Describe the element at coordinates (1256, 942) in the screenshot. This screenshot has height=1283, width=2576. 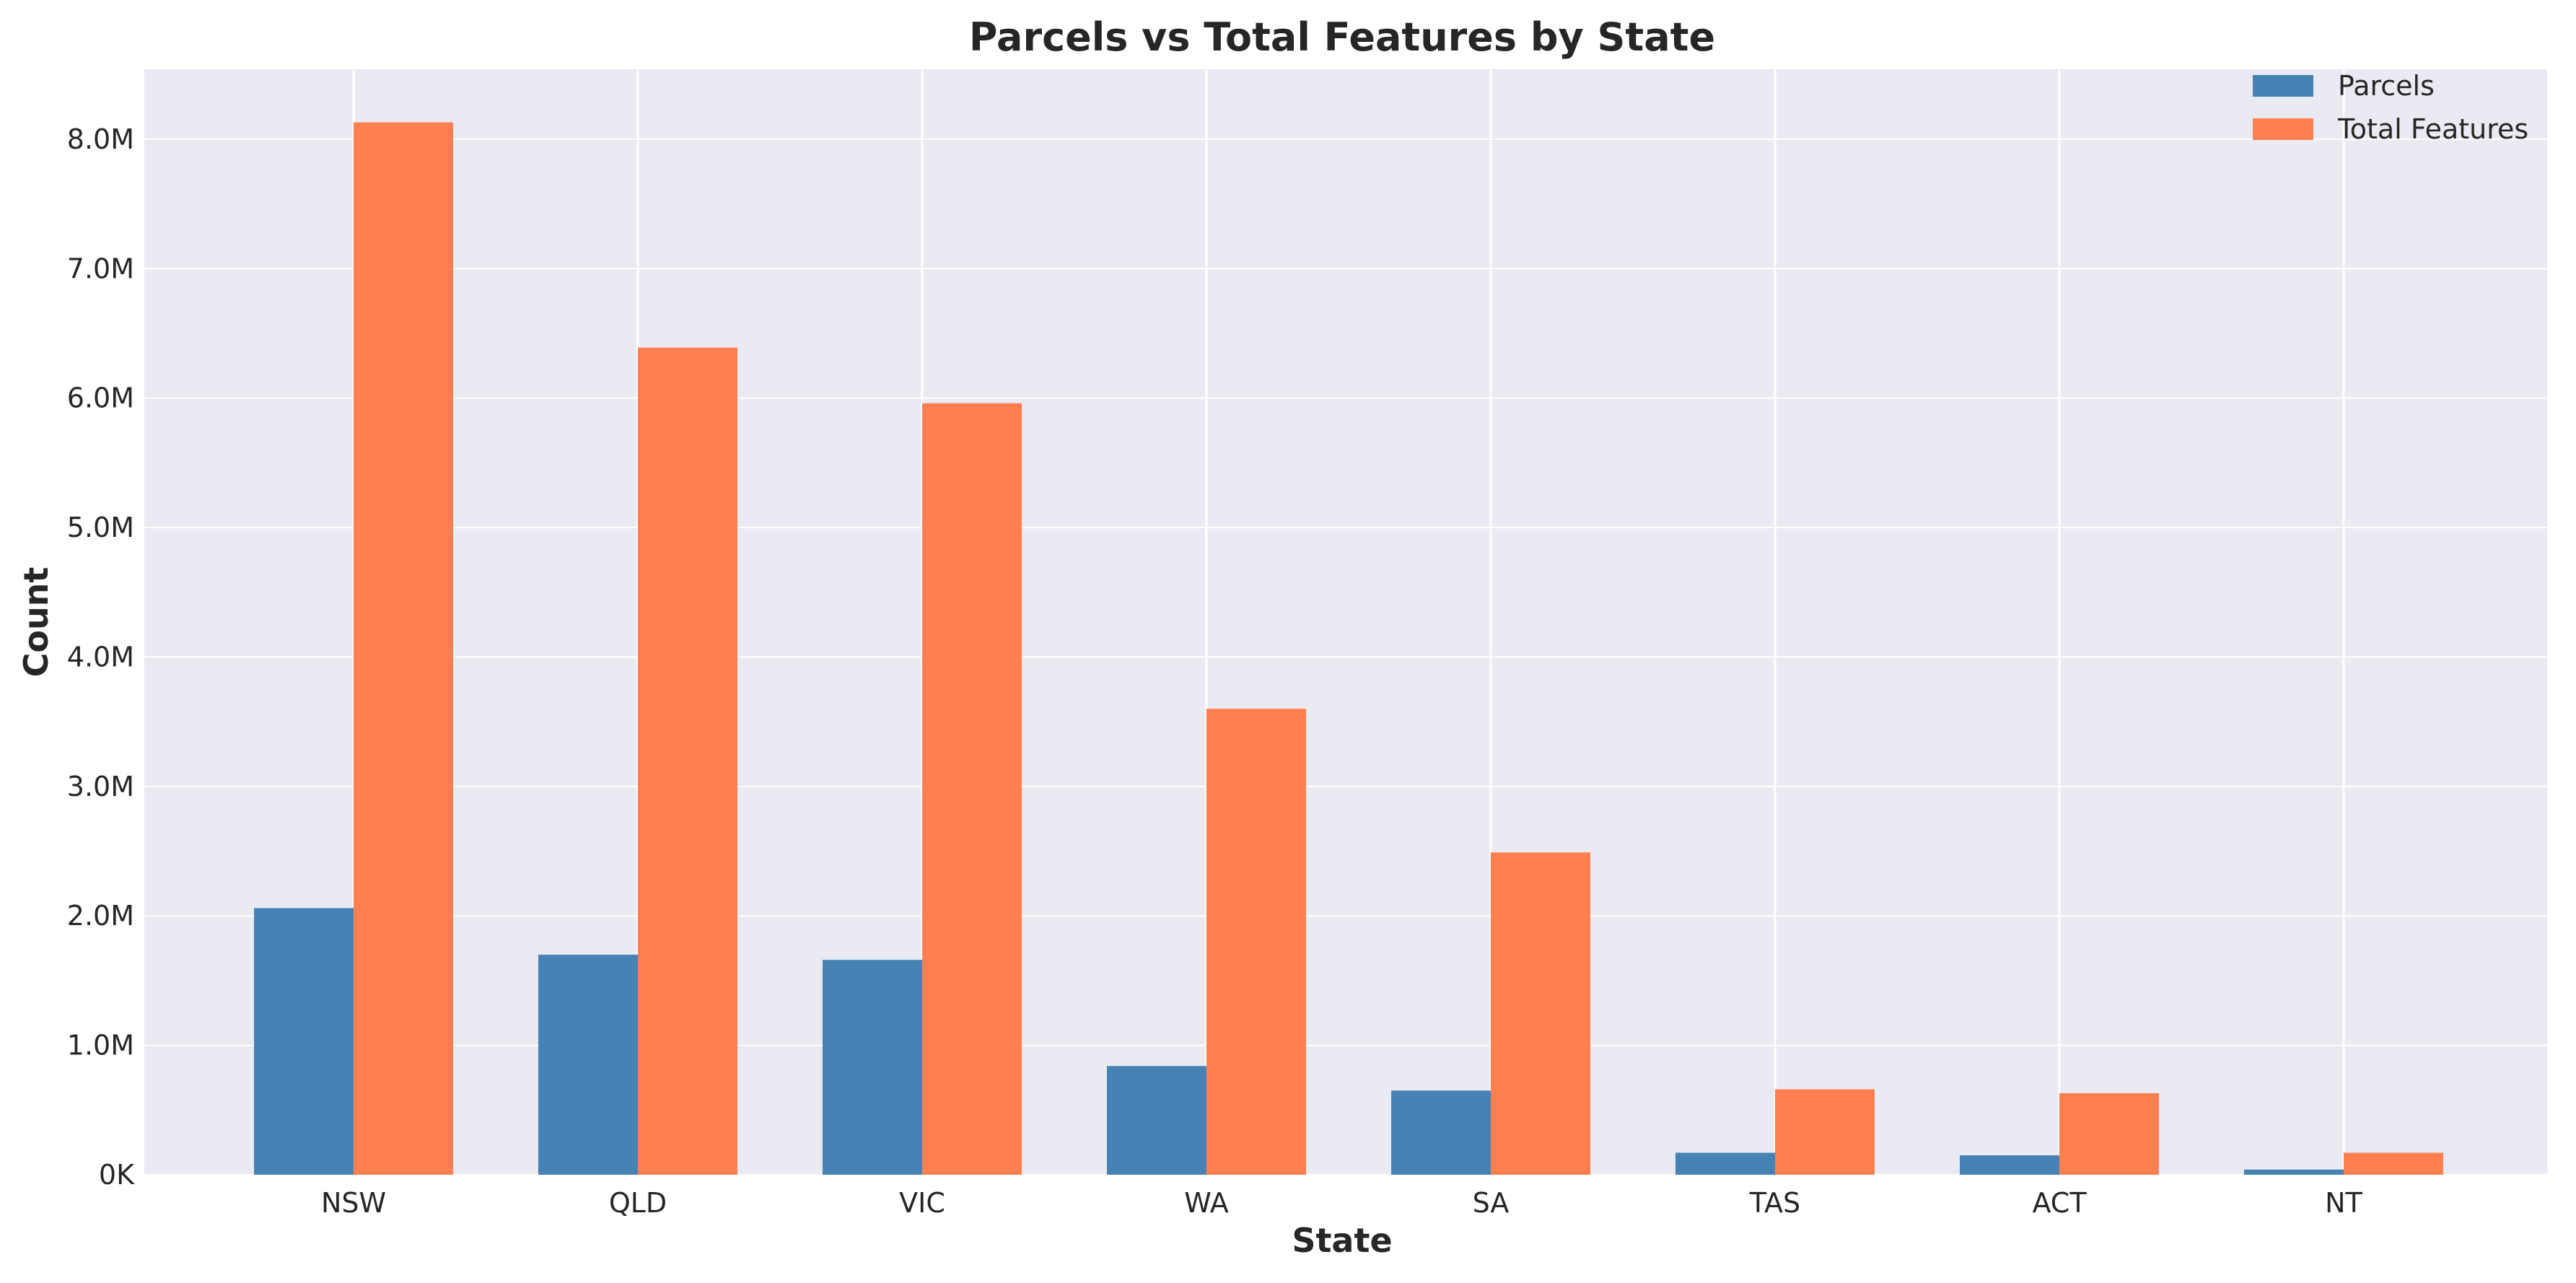
I see `bar-total-features-wa` at that location.